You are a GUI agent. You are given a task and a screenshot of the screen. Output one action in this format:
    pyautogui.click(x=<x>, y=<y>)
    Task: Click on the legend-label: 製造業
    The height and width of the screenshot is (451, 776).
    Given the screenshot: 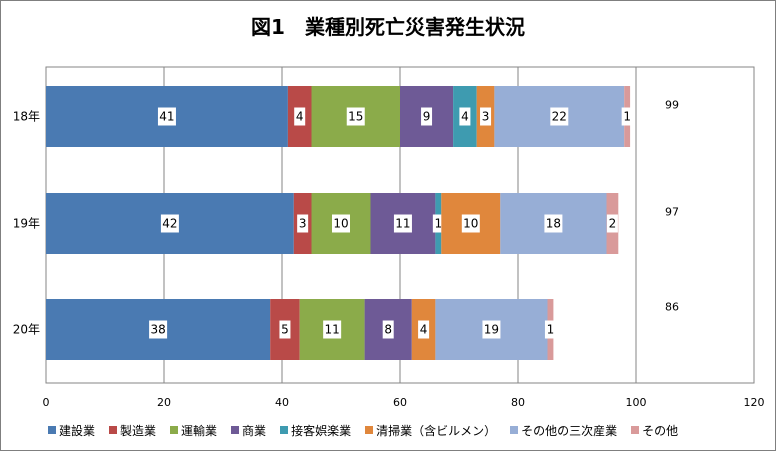 What is the action you would take?
    pyautogui.click(x=138, y=430)
    